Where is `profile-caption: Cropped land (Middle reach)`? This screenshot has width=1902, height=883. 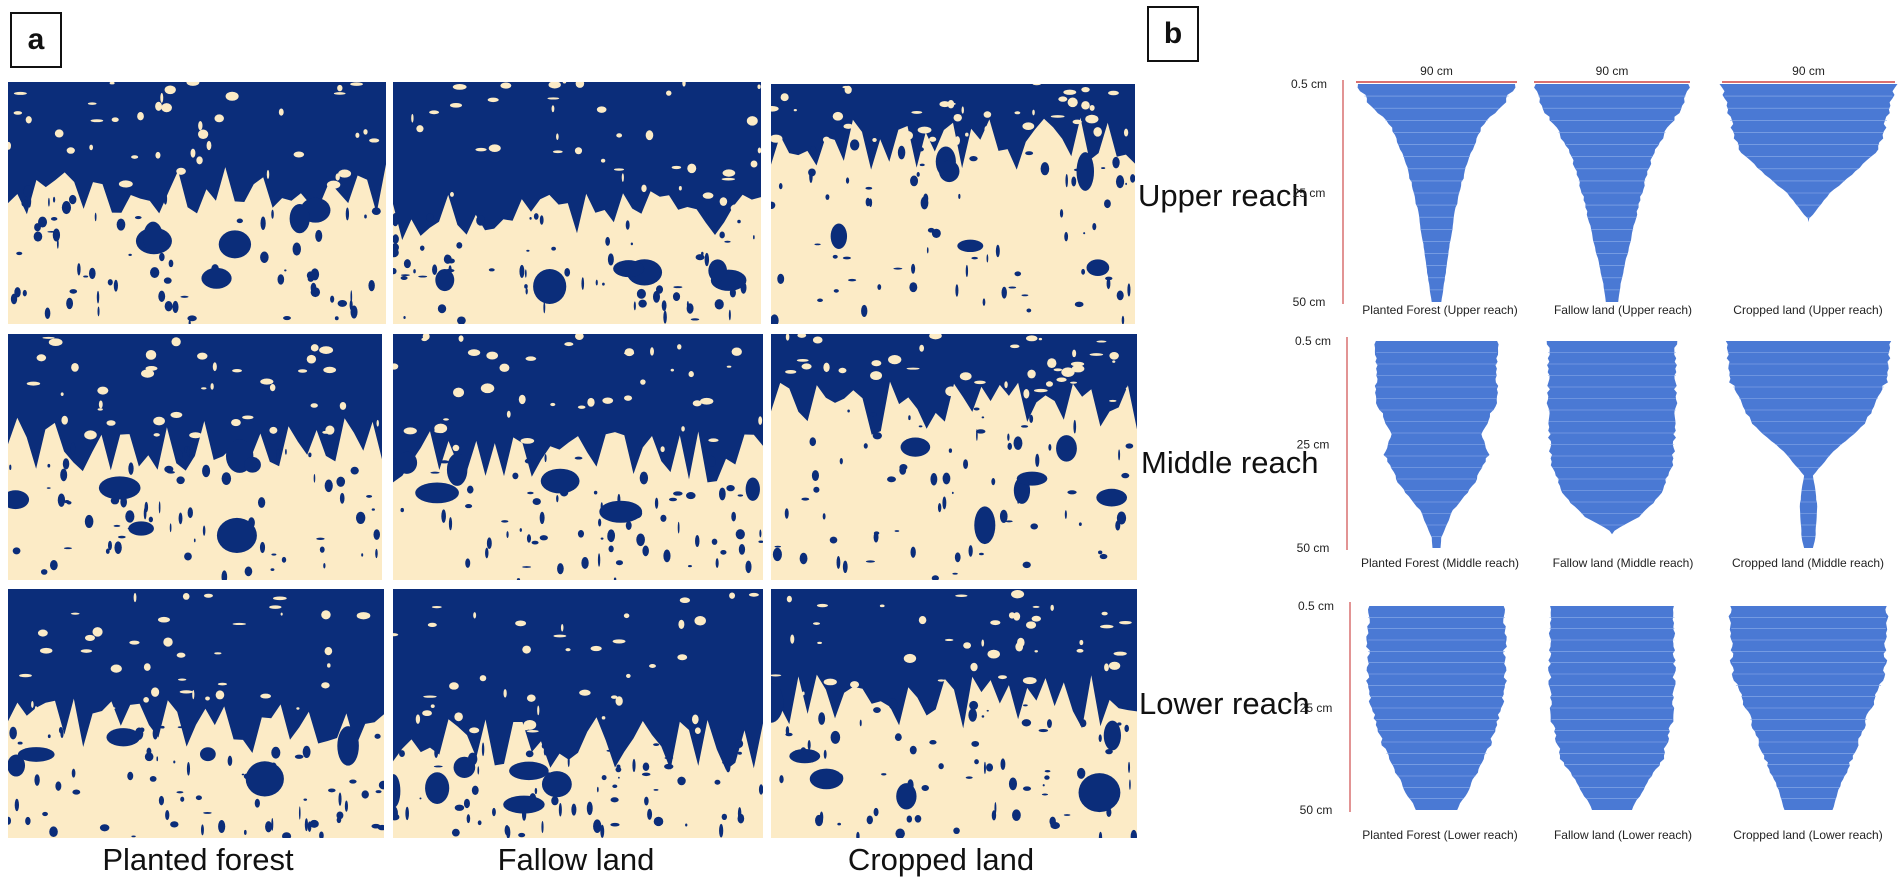
profile-caption: Cropped land (Middle reach) is located at coordinates (1808, 563).